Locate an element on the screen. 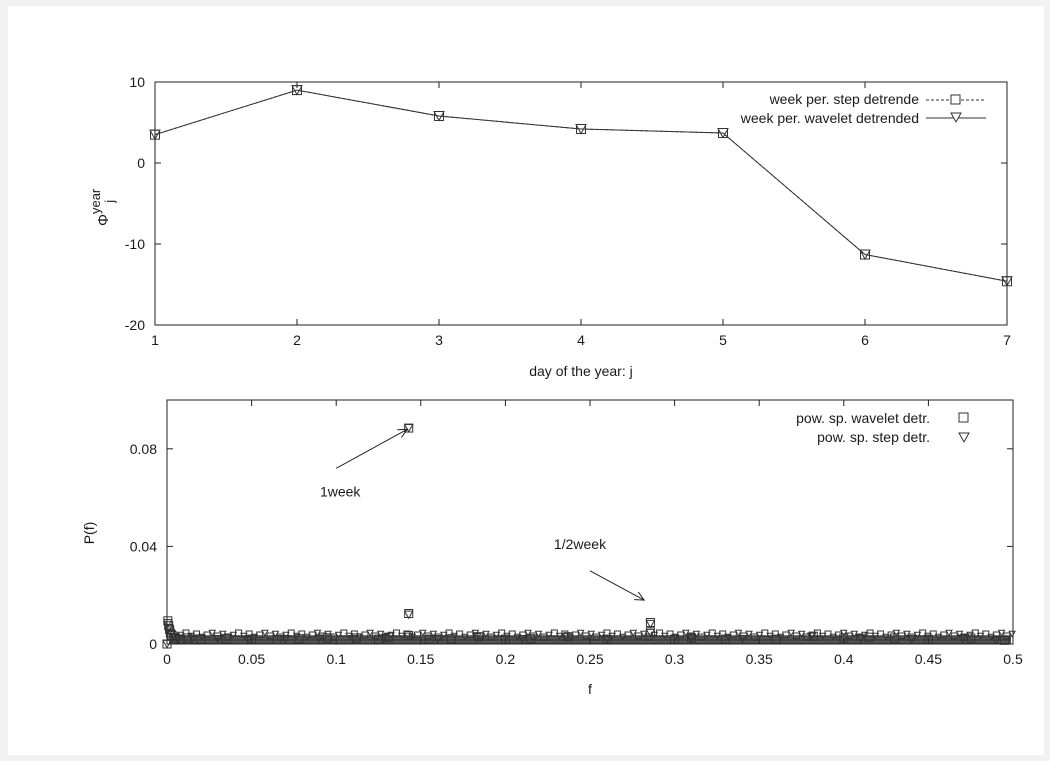 This screenshot has width=1050, height=761. bottom-annotations: 1week 1/2week is located at coordinates (483, 514).